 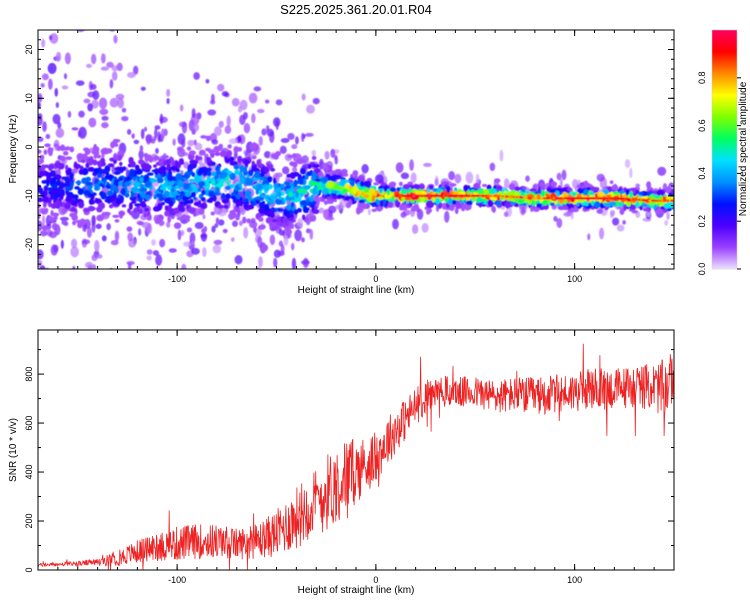 What do you see at coordinates (177, 279) in the screenshot?
I see `x-tick-label: -100` at bounding box center [177, 279].